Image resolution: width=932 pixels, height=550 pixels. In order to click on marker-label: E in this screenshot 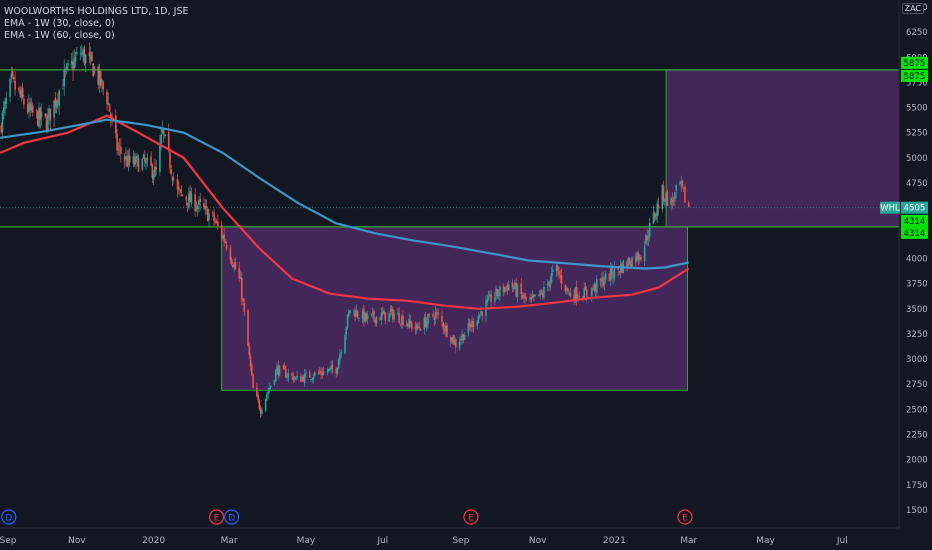, I will do `click(685, 519)`.